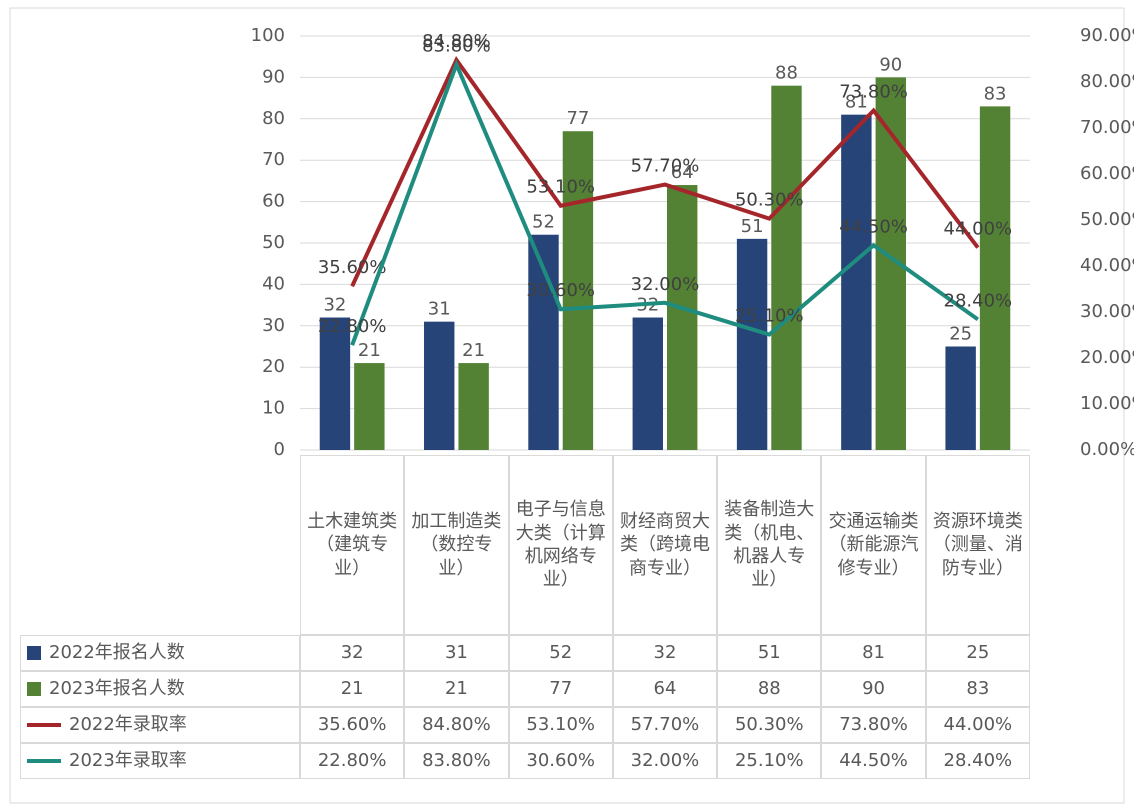 The height and width of the screenshot is (809, 1134). I want to click on y-tick-label: 40, so click(273, 283).